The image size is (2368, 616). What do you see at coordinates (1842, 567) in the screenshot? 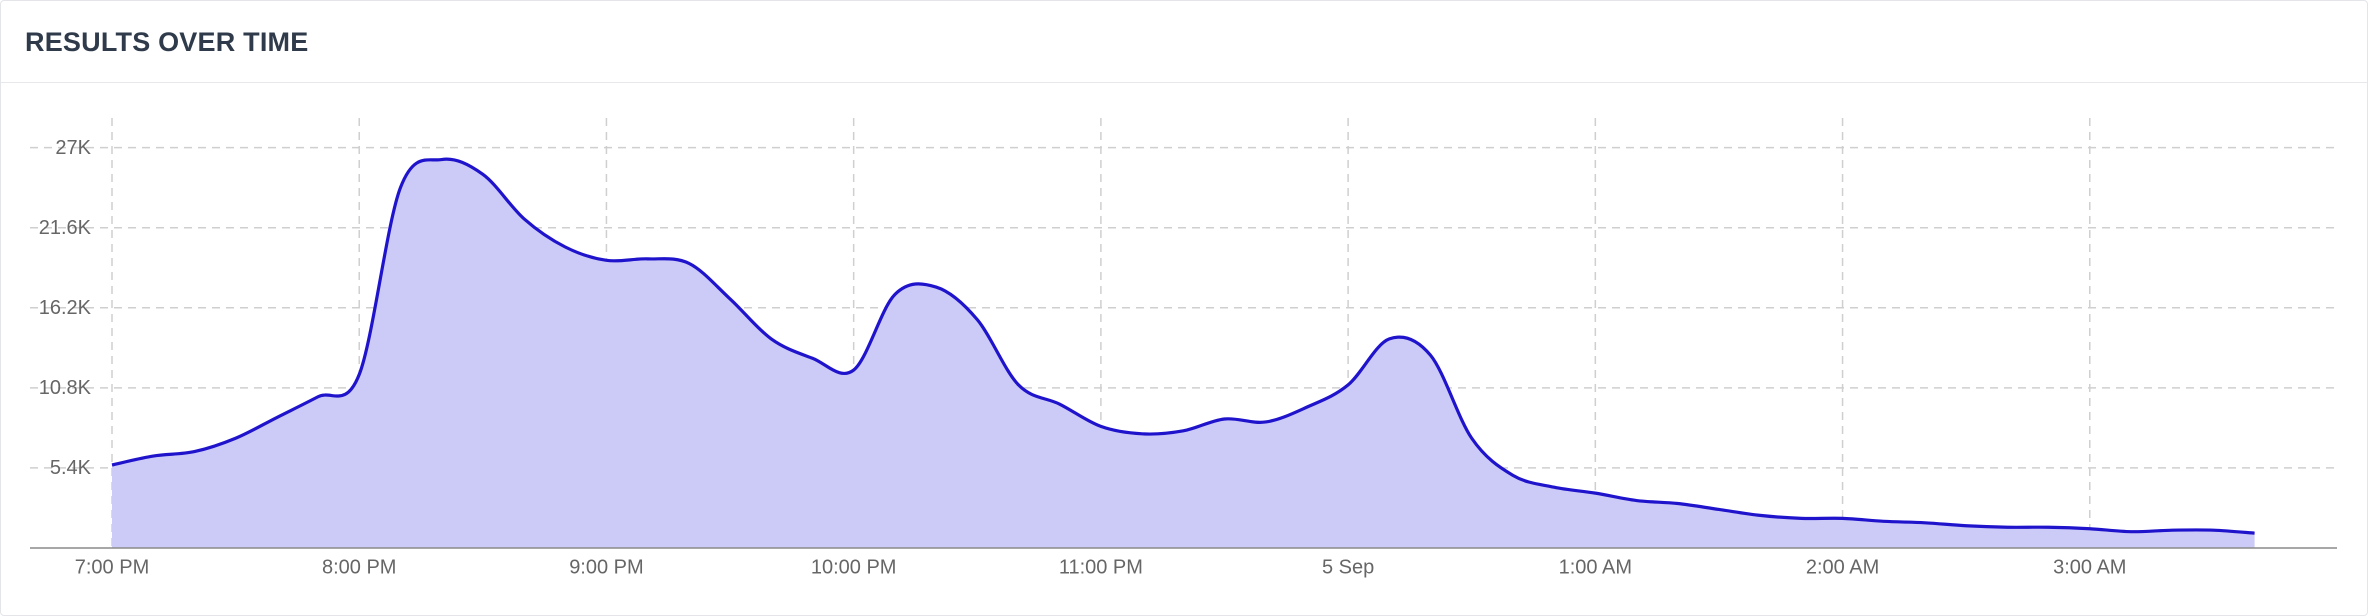
I see `x-tick-label: 2:00 AM` at bounding box center [1842, 567].